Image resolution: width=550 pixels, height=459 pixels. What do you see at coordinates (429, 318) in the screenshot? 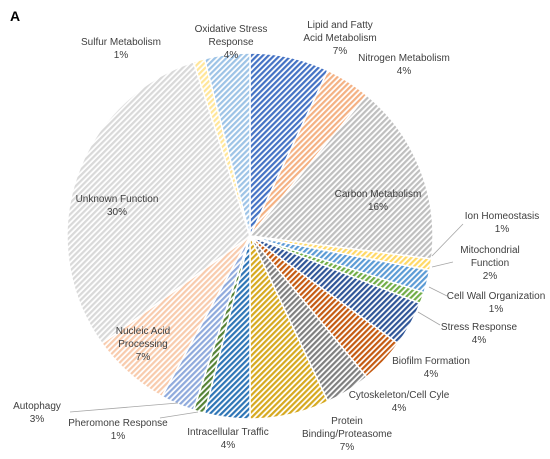
I see `leader-line-stress-response` at bounding box center [429, 318].